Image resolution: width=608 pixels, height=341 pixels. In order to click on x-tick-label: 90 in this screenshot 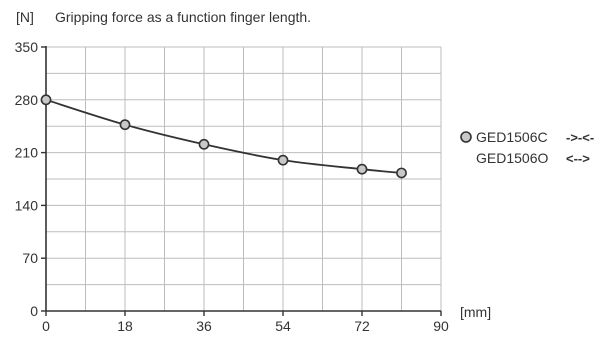, I will do `click(441, 326)`.